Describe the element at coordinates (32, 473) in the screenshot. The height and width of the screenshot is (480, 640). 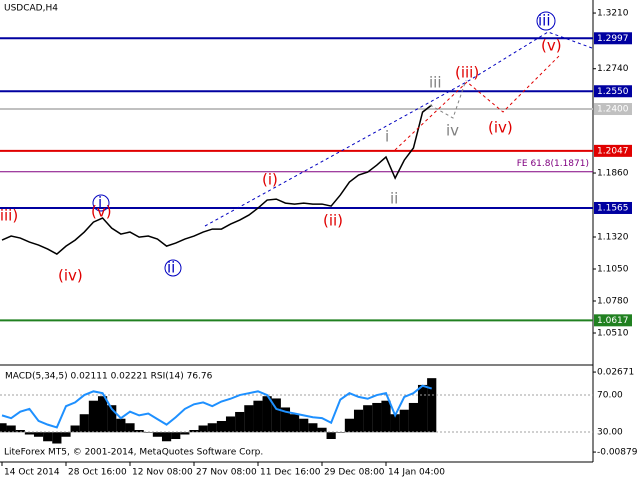
I see `x-tick-label: 14 Oct 2014` at that location.